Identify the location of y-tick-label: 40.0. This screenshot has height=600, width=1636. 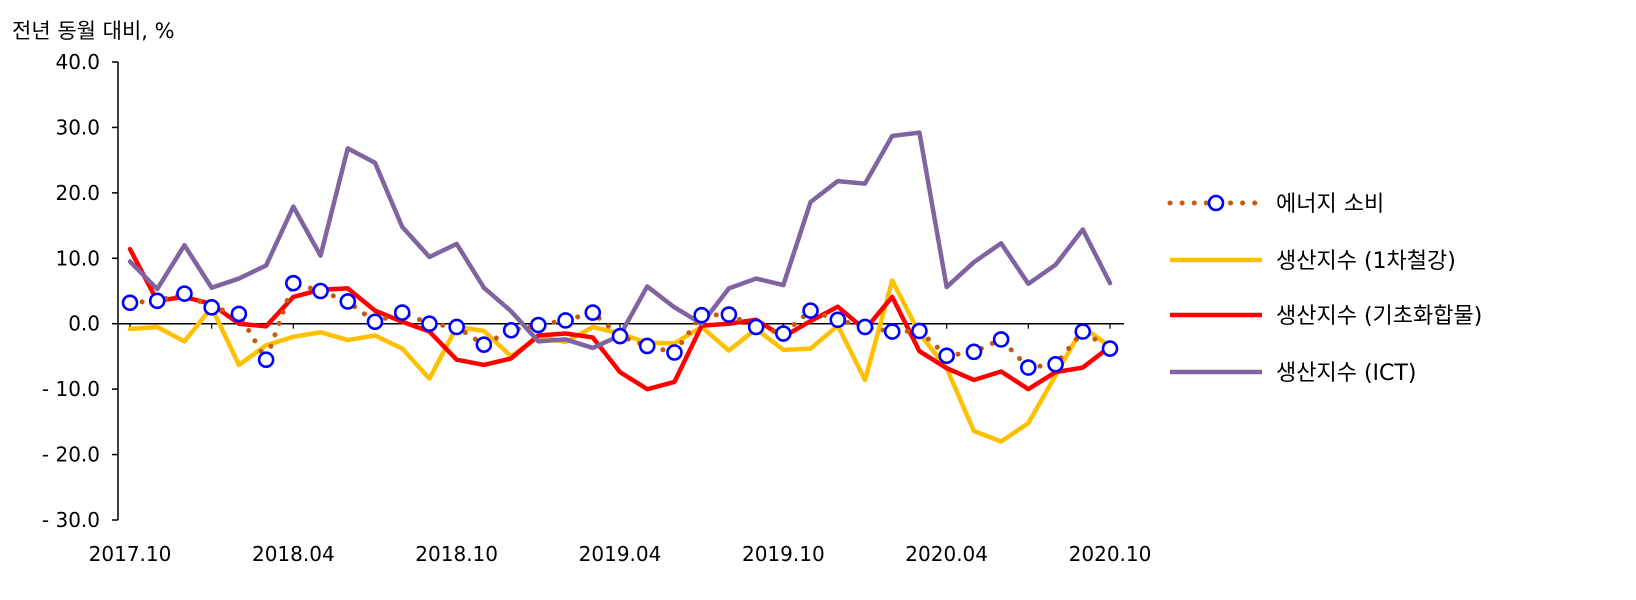
(77, 62).